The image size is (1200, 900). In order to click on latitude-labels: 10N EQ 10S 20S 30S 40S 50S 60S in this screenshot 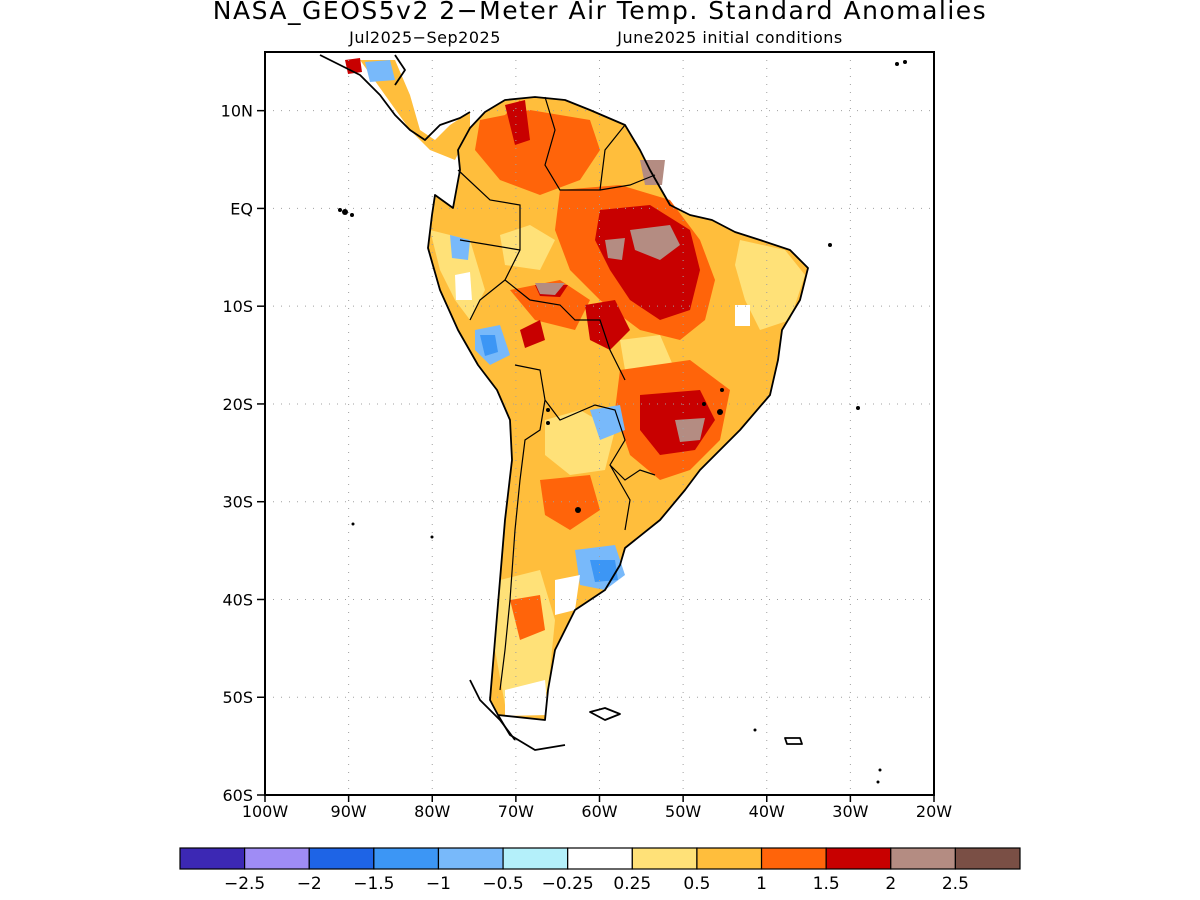, I will do `click(237, 453)`.